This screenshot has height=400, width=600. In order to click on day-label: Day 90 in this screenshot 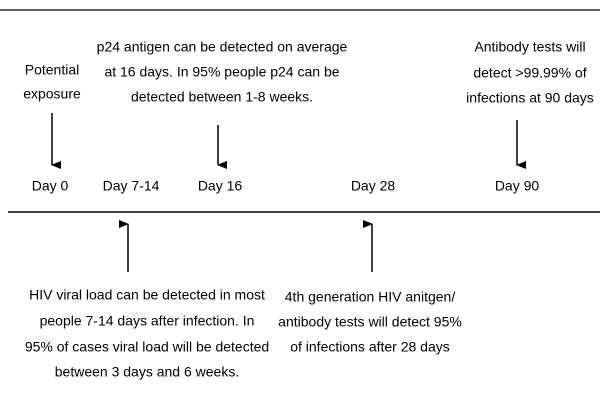, I will do `click(517, 186)`.